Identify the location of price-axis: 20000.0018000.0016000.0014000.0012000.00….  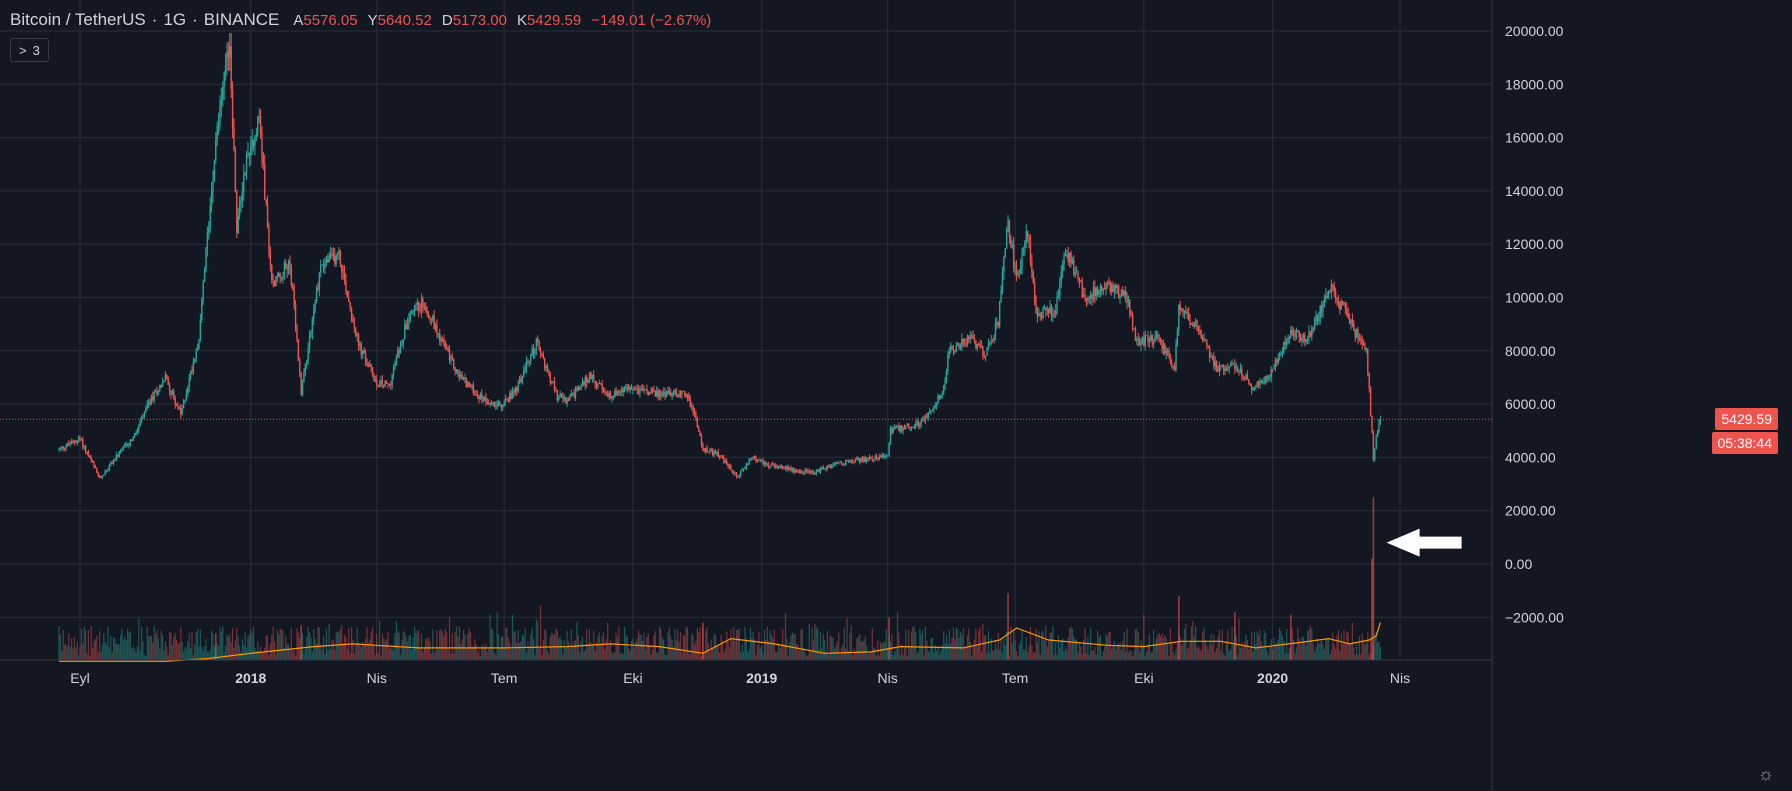
(1527, 395).